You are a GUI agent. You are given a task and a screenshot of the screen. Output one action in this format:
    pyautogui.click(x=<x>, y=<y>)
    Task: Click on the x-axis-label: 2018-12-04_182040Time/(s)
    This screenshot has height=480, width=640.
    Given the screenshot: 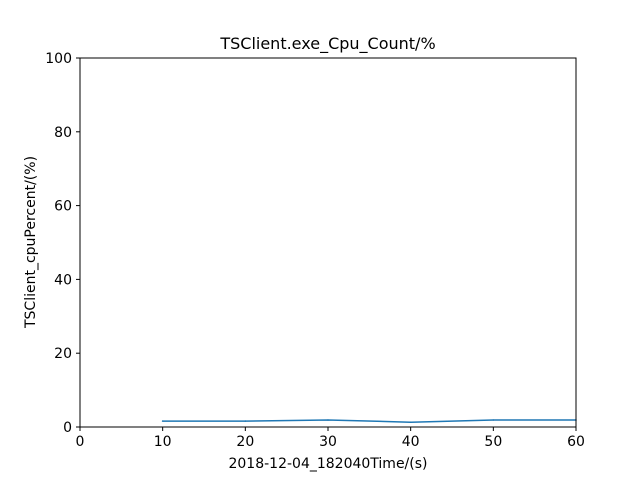 What is the action you would take?
    pyautogui.click(x=327, y=464)
    